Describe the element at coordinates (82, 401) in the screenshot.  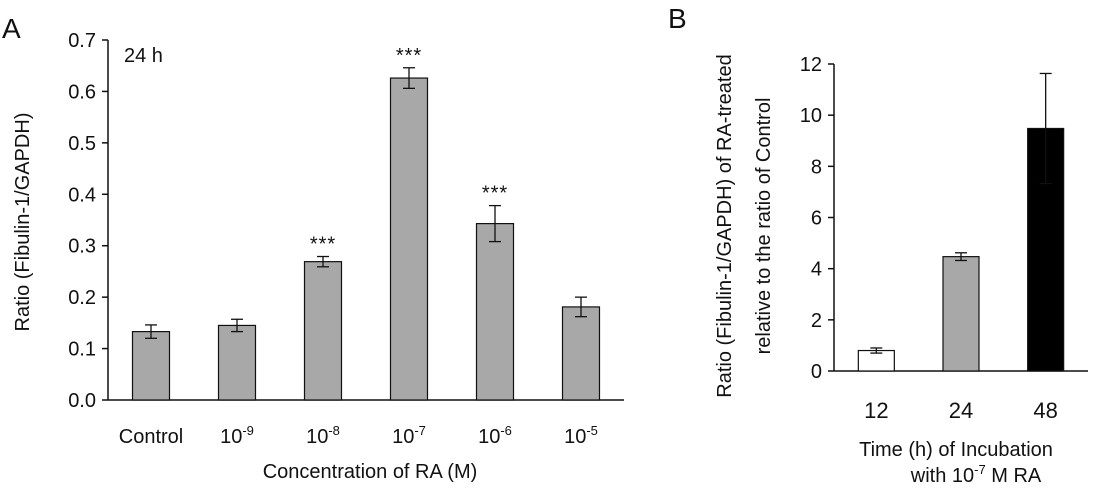
I see `y-tick-label: 0.0` at that location.